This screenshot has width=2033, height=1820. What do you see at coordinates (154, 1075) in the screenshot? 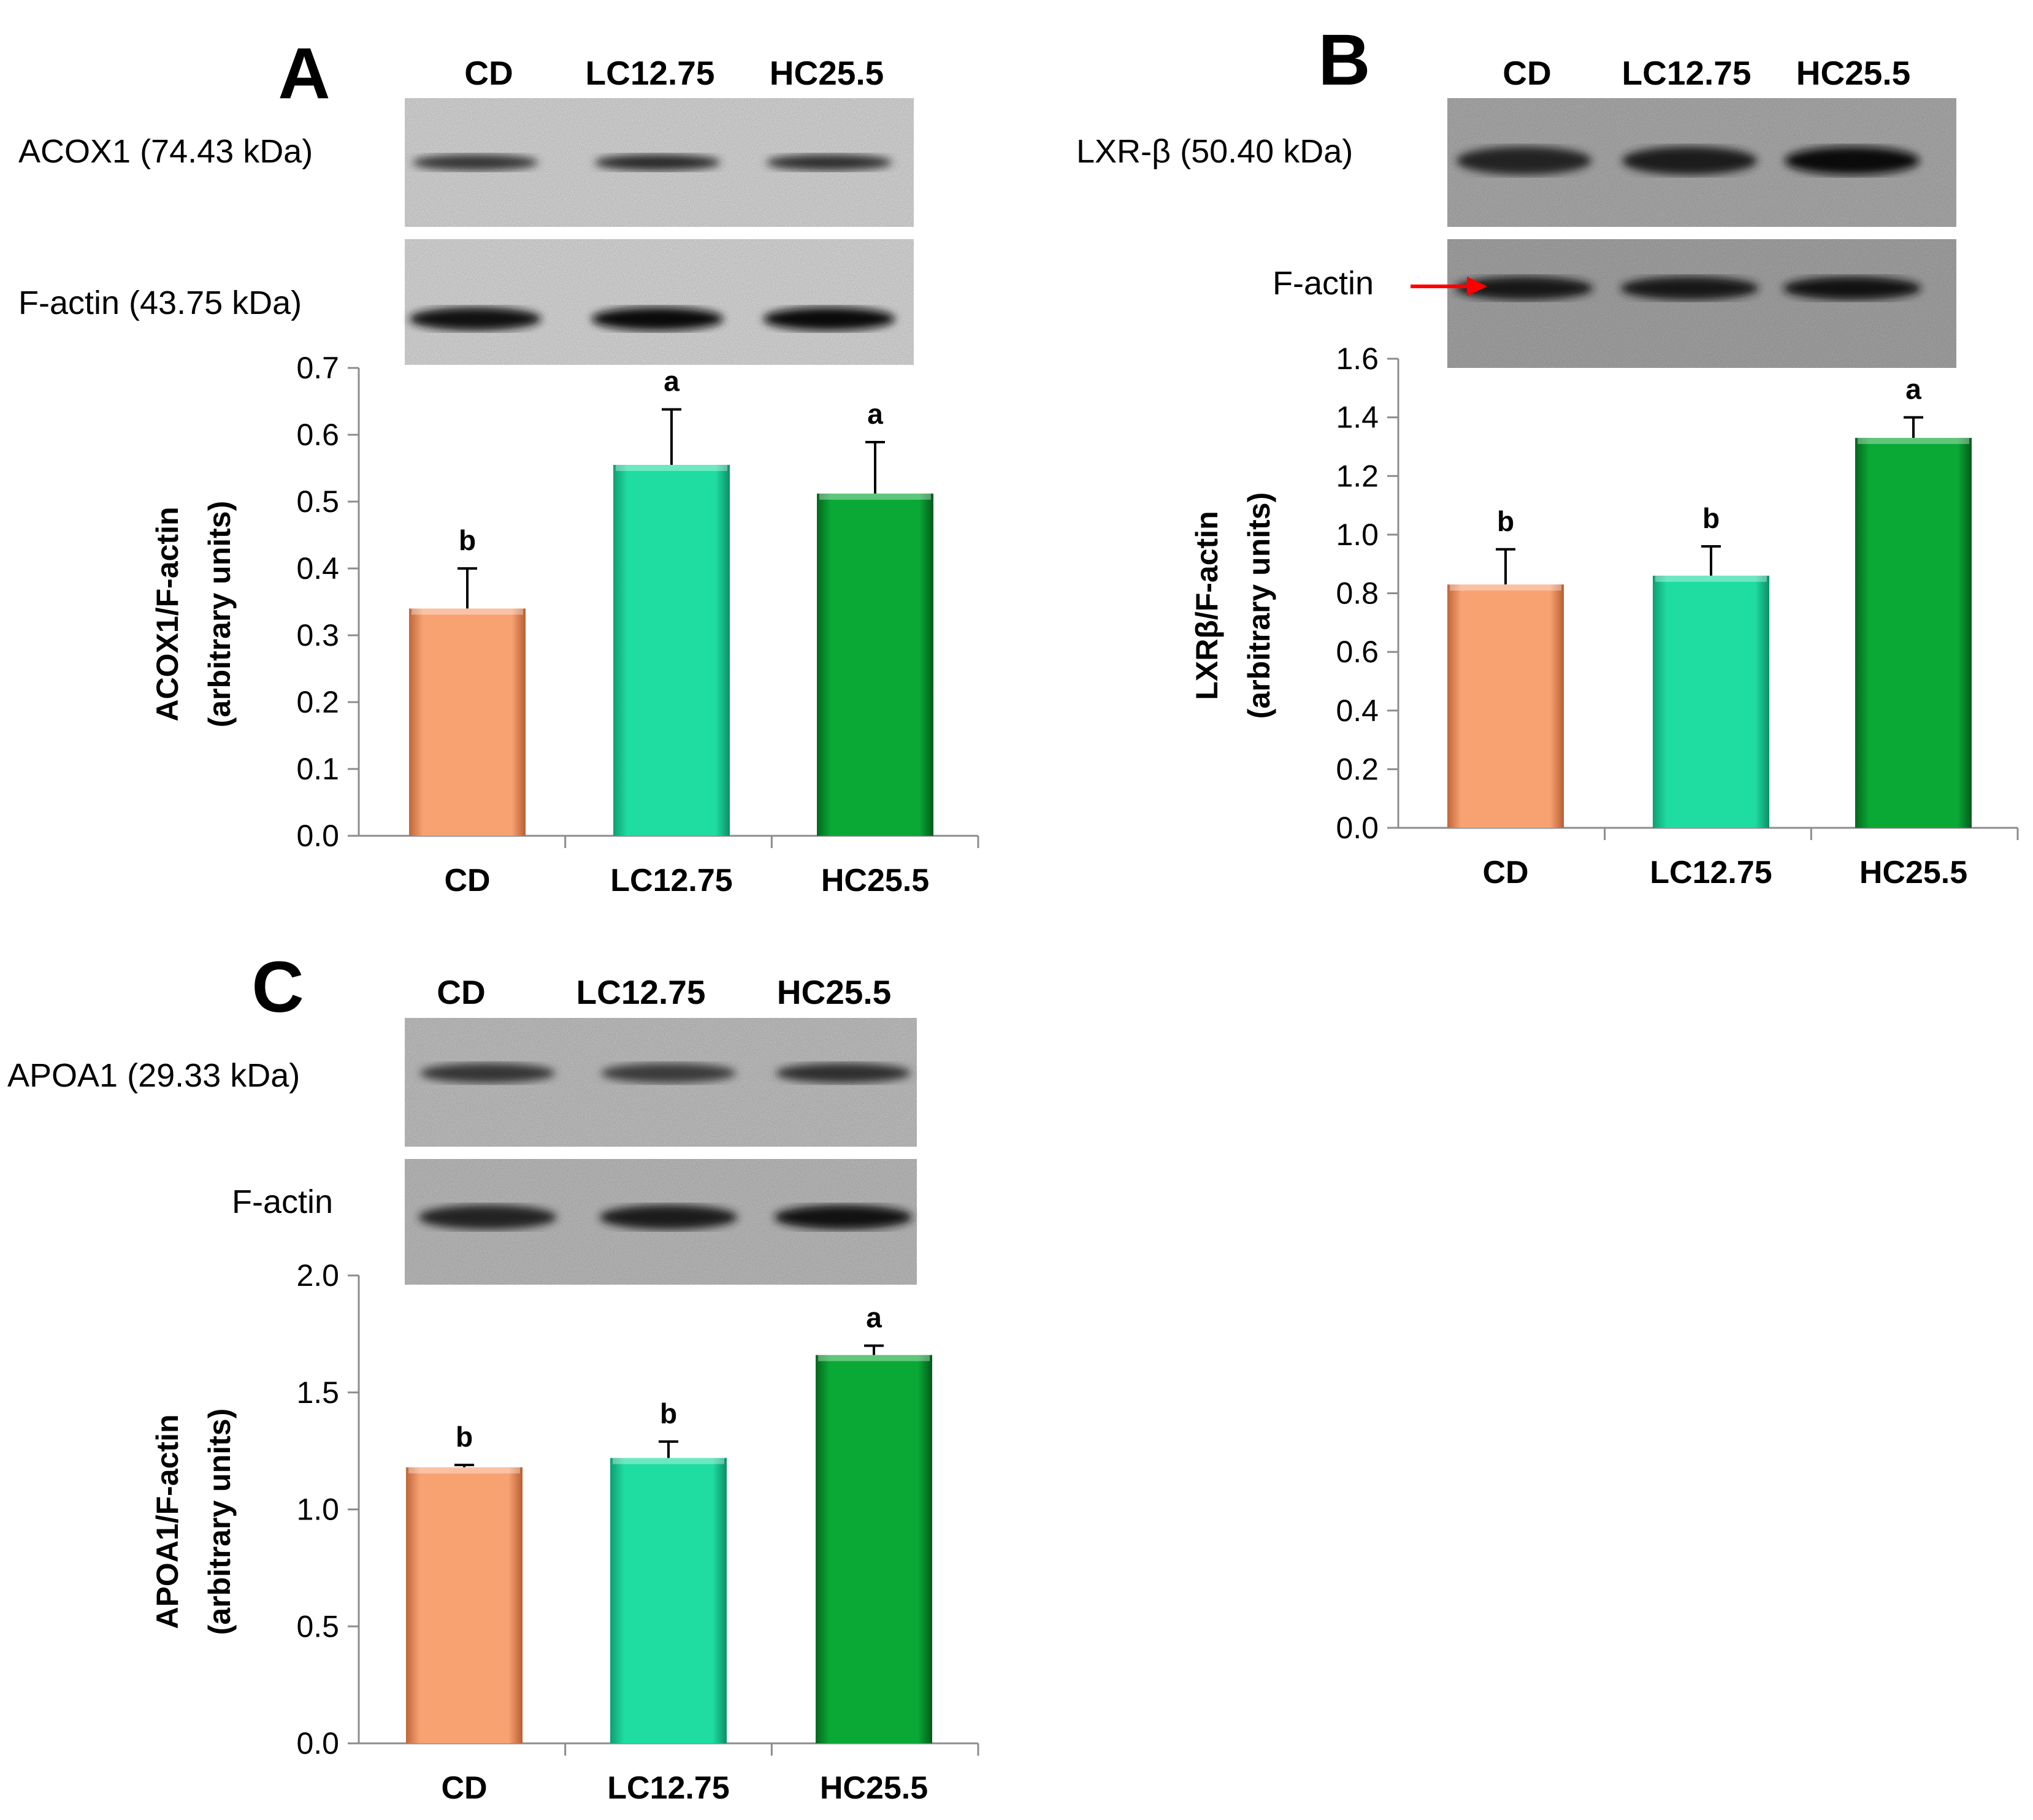
I see `blot-label: APOA1 (29.33 kDa)` at bounding box center [154, 1075].